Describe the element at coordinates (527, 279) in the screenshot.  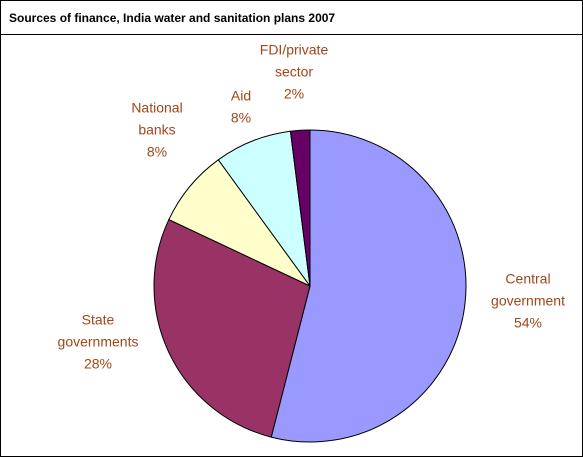
I see `slice-label: Central` at that location.